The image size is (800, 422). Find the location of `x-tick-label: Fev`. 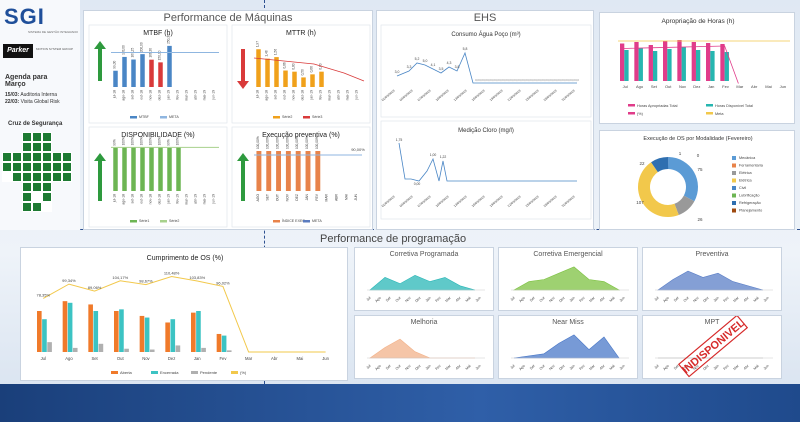

x-tick-label: Fev is located at coordinates (438, 367).